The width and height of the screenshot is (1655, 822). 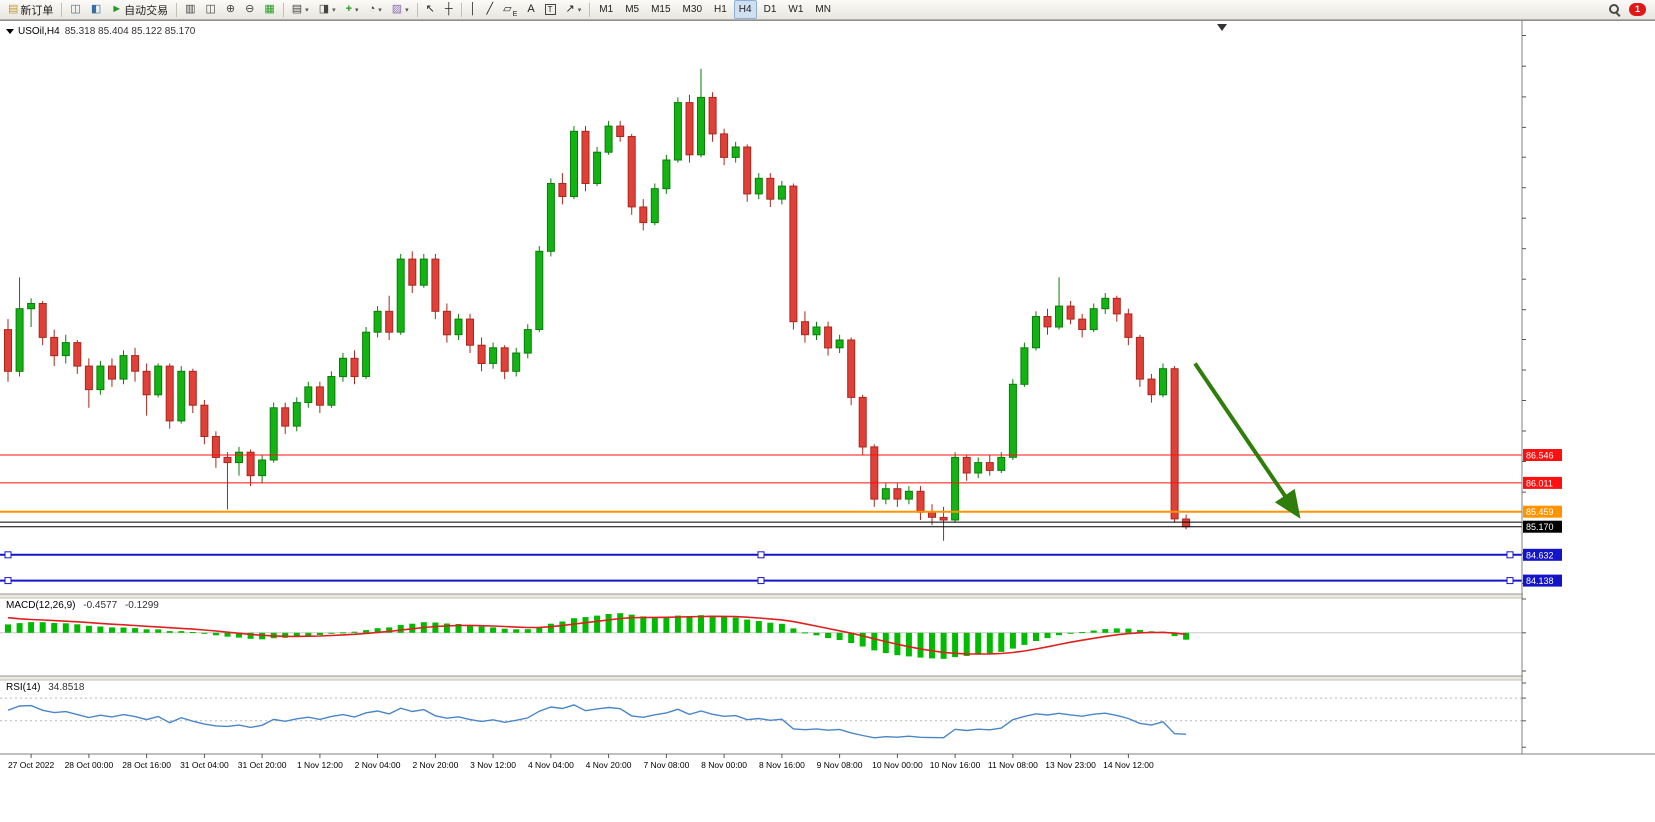 I want to click on new-order-button: ▤ 新订单, so click(x=30, y=9).